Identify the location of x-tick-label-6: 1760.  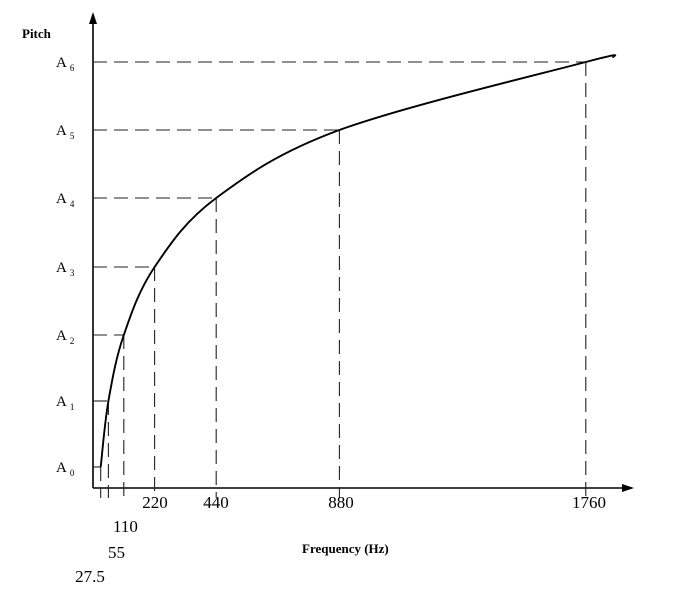
(589, 502).